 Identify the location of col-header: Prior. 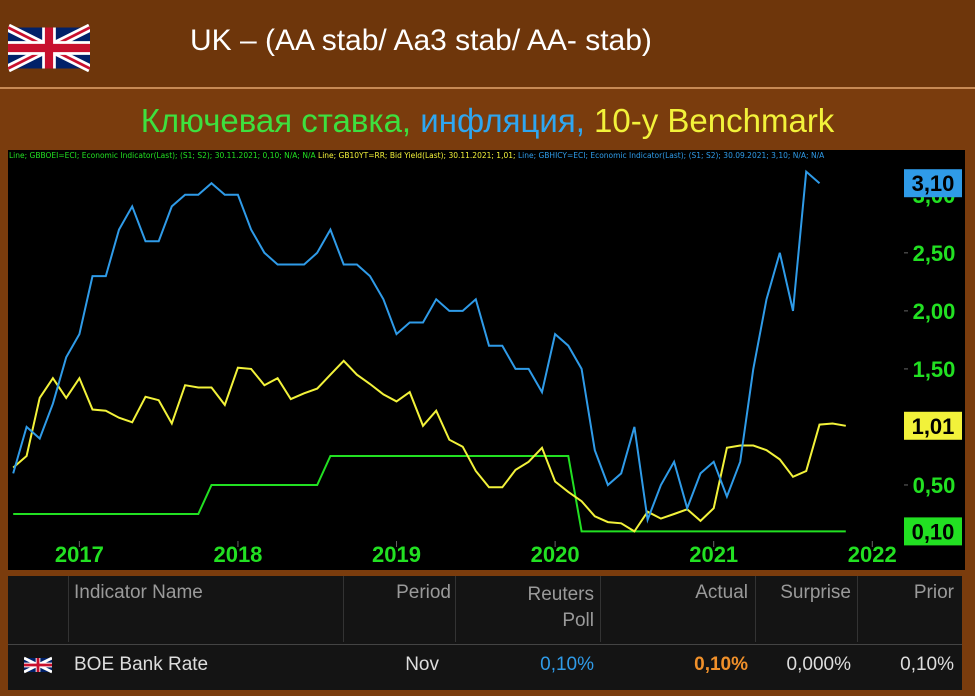
(933, 592).